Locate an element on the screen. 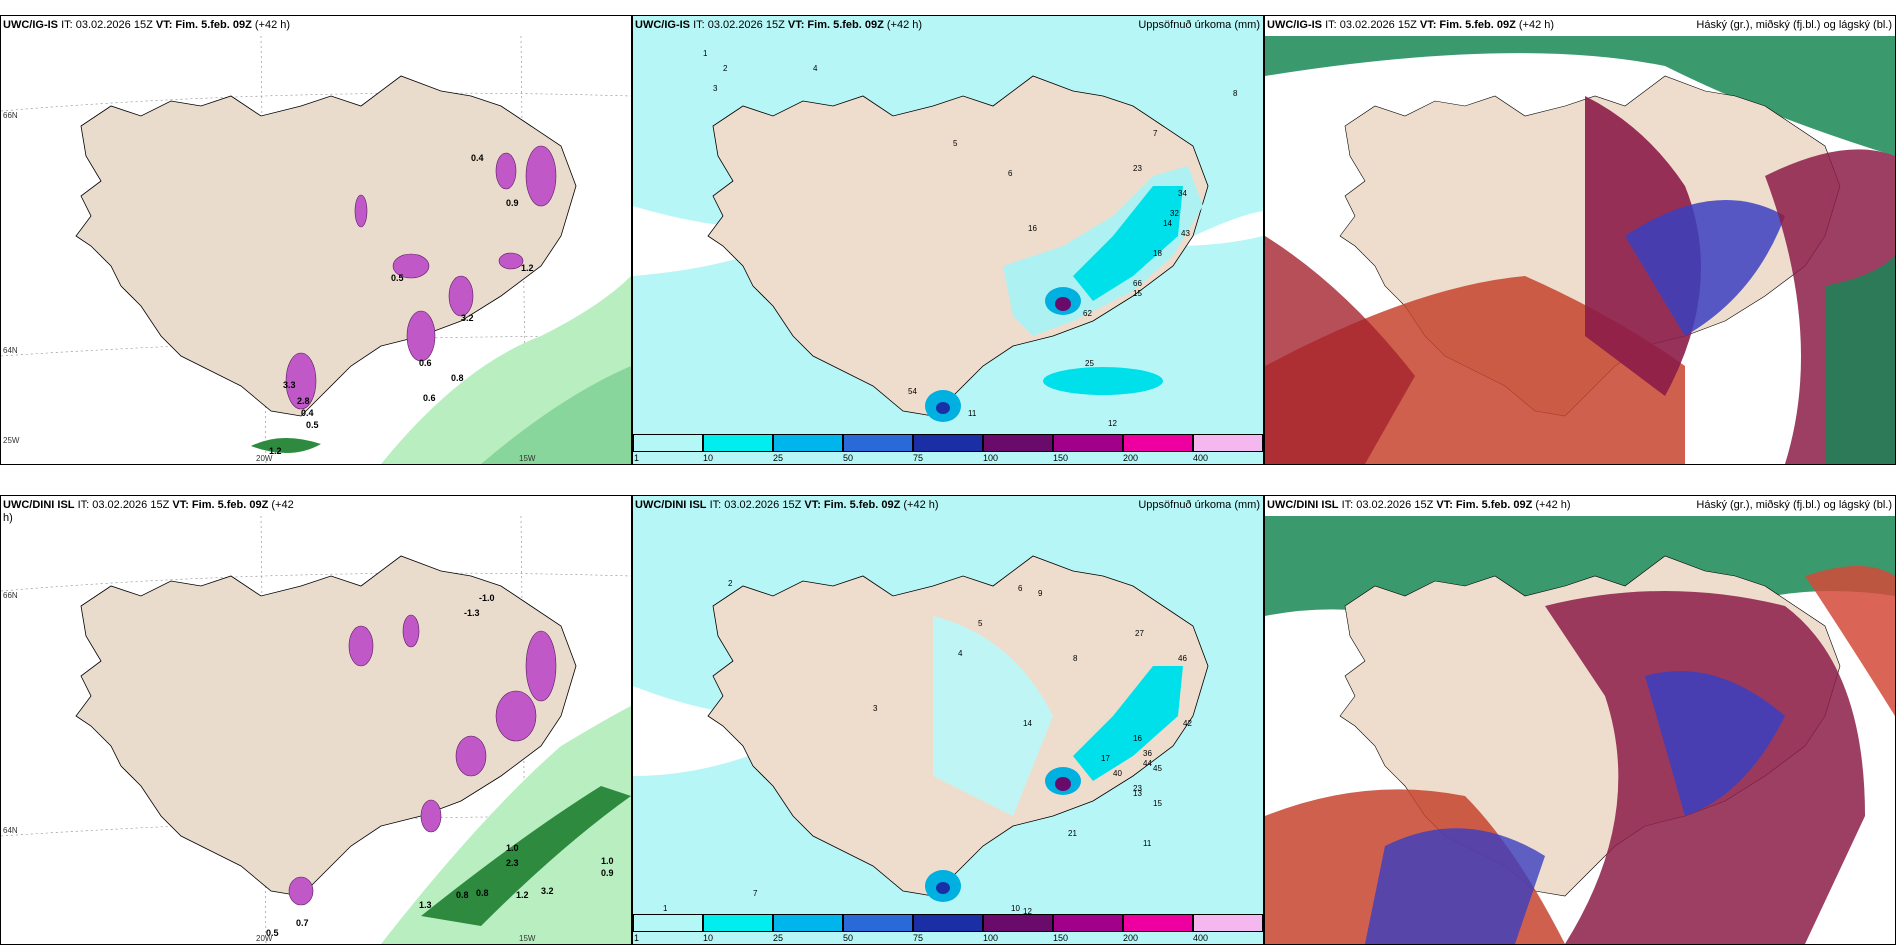 This screenshot has width=1900, height=950. svg-text: 9 is located at coordinates (1040, 593).